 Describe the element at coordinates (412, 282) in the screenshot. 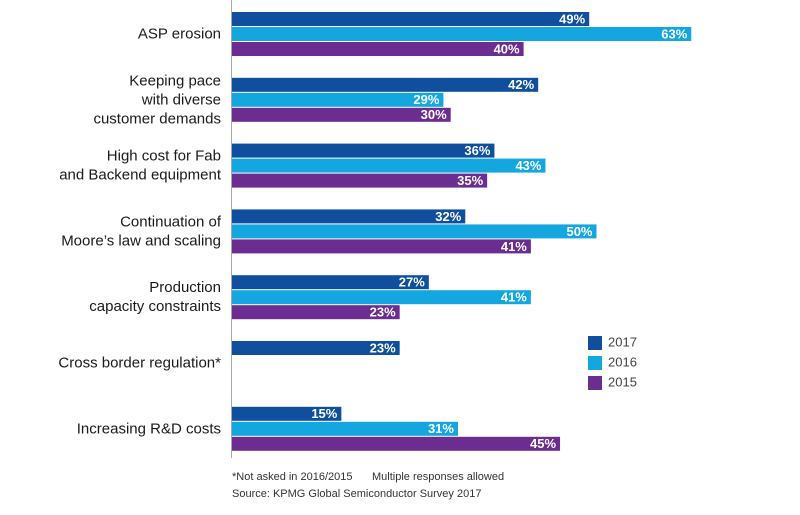

I see `value-label: 27%` at that location.